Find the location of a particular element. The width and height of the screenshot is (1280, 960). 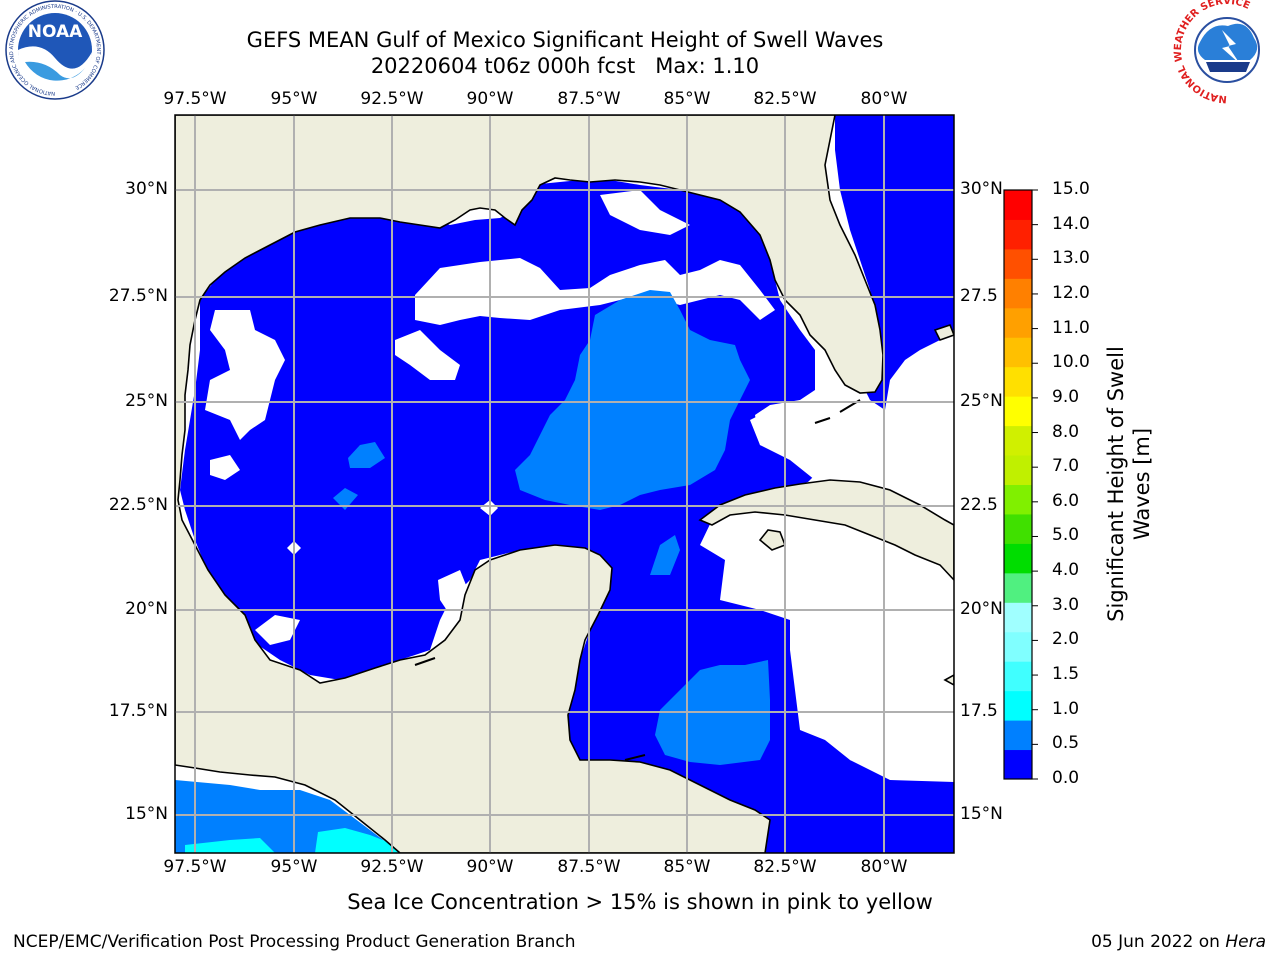

lat-tick-right: 15°N is located at coordinates (981, 814).